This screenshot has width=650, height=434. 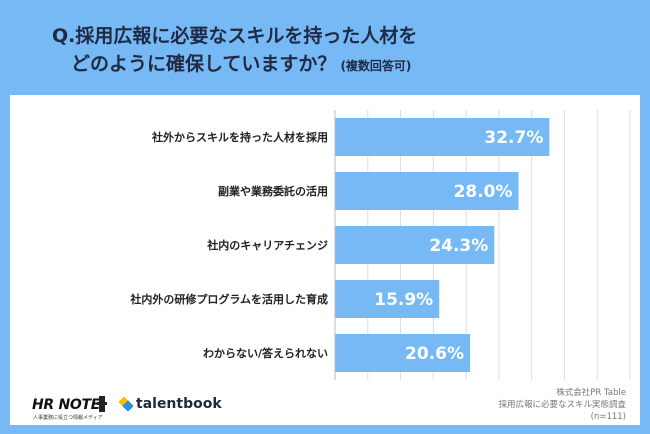 What do you see at coordinates (68, 418) in the screenshot?
I see `hrnote-logo-subtitle: 人事業務に役立つ情報メディア` at bounding box center [68, 418].